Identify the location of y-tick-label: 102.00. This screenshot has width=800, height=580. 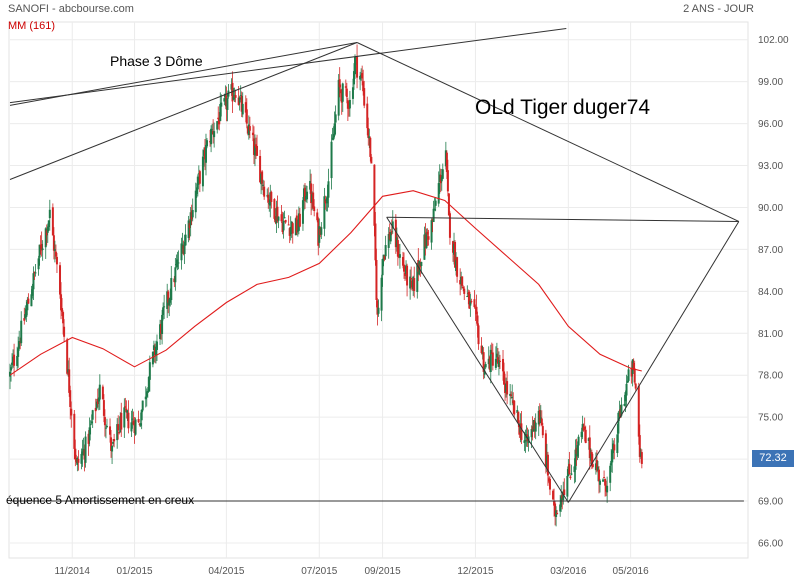
(773, 40).